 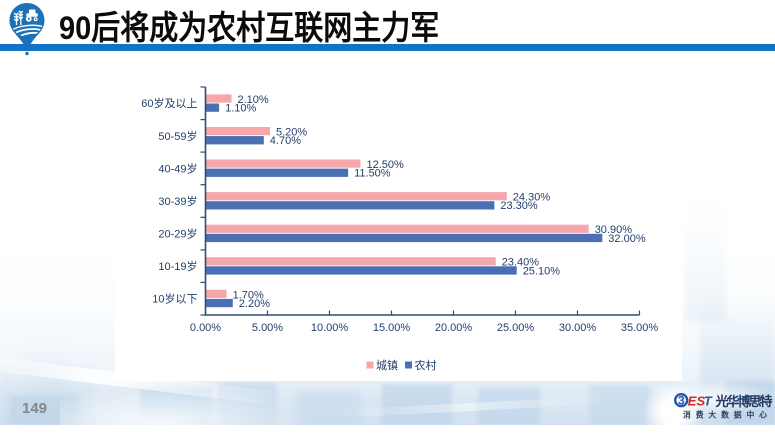 I want to click on svg-text: 60岁及以上, so click(x=169, y=103).